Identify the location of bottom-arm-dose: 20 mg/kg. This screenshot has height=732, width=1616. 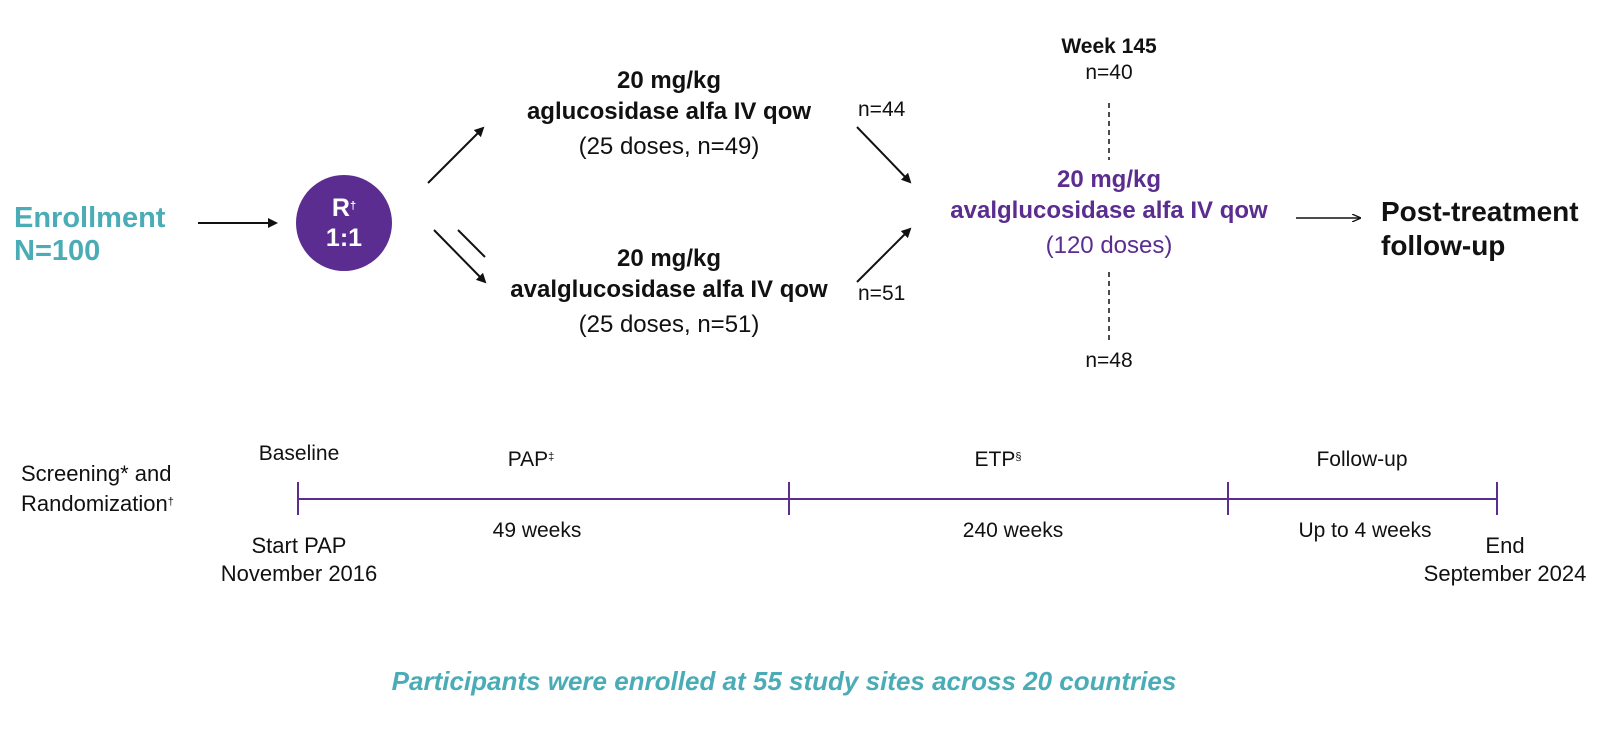
(669, 258).